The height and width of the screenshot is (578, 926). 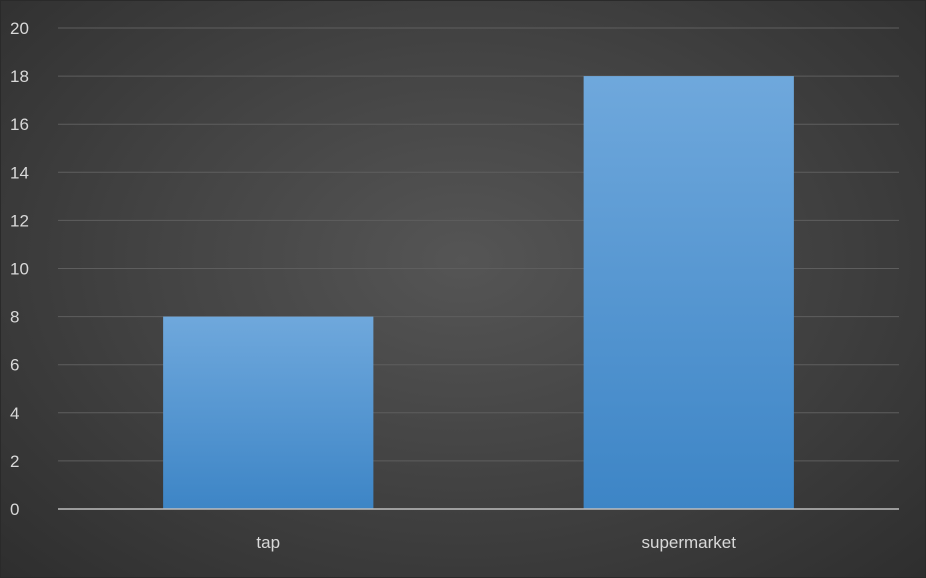 I want to click on y-tick-label: 12, so click(x=19, y=220).